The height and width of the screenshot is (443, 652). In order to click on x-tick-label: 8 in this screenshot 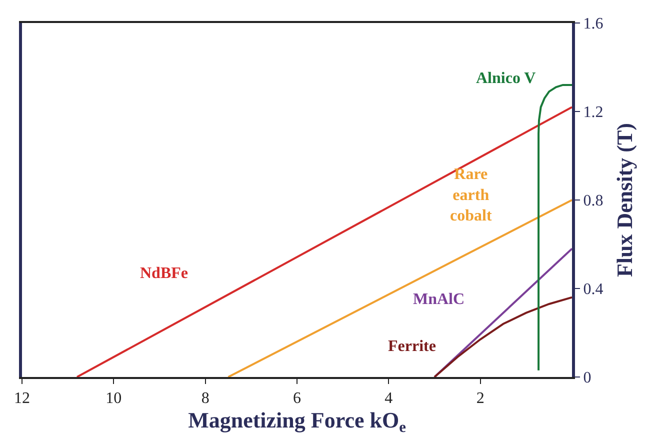, I will do `click(205, 399)`.